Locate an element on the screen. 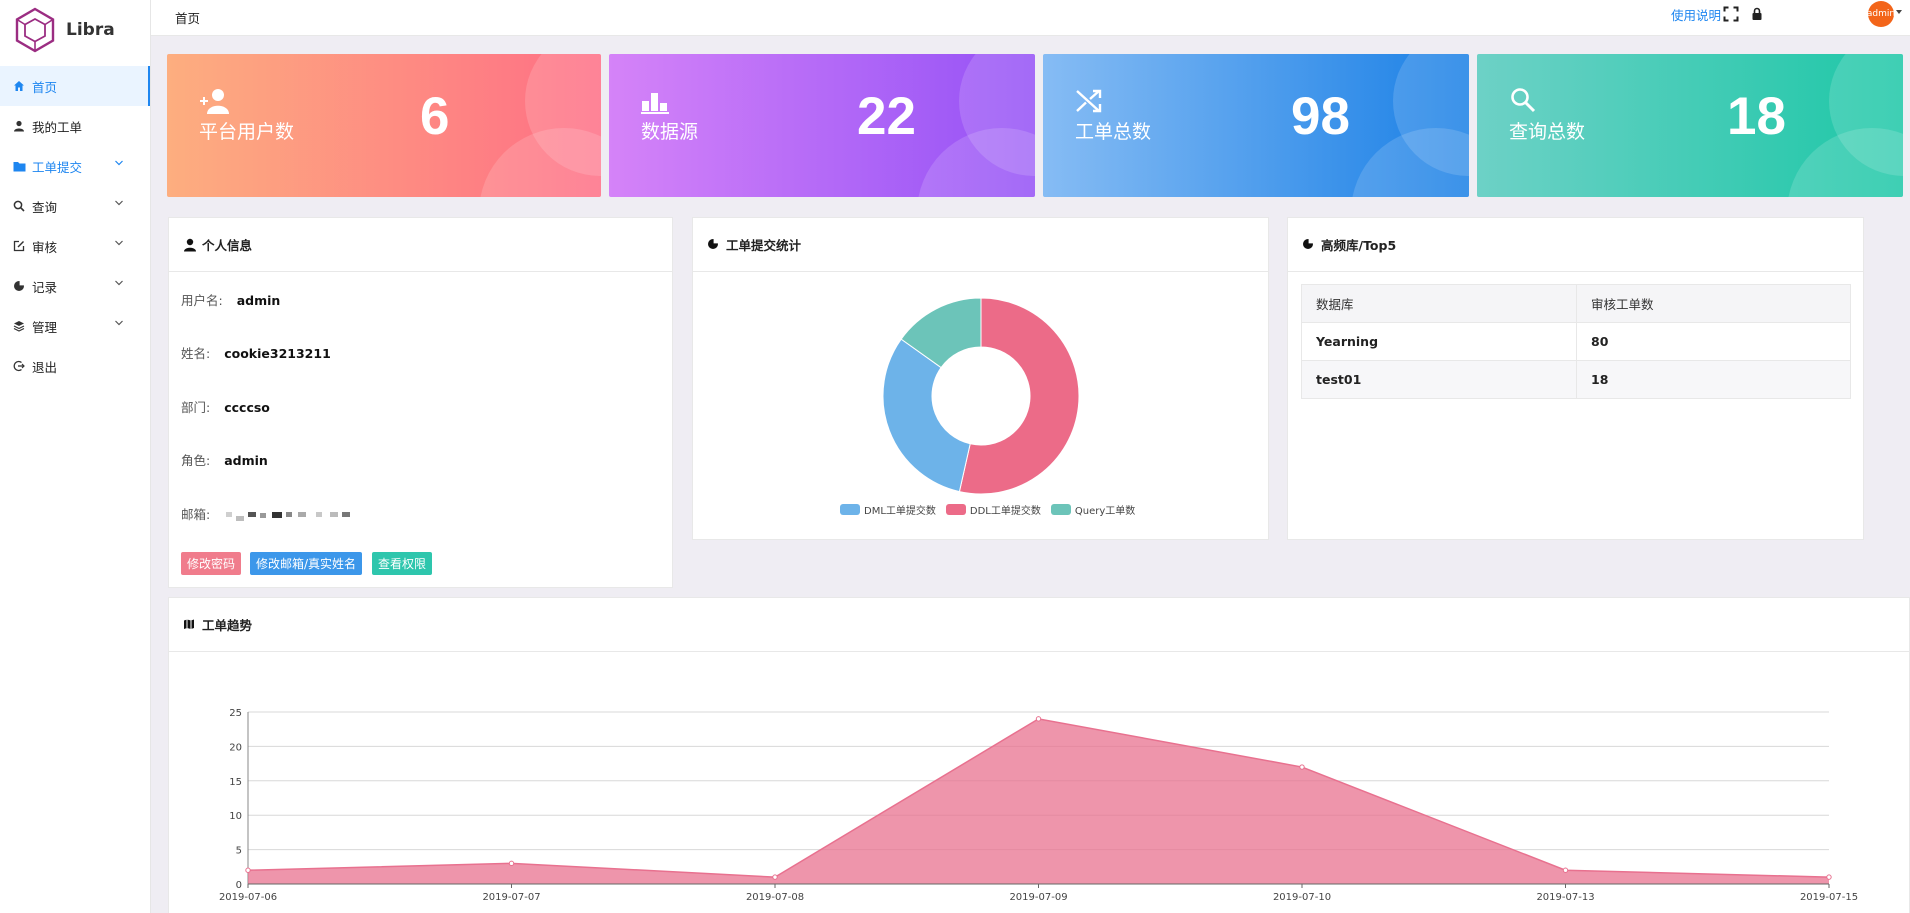 The image size is (1910, 913). add-user-icon is located at coordinates (214, 101).